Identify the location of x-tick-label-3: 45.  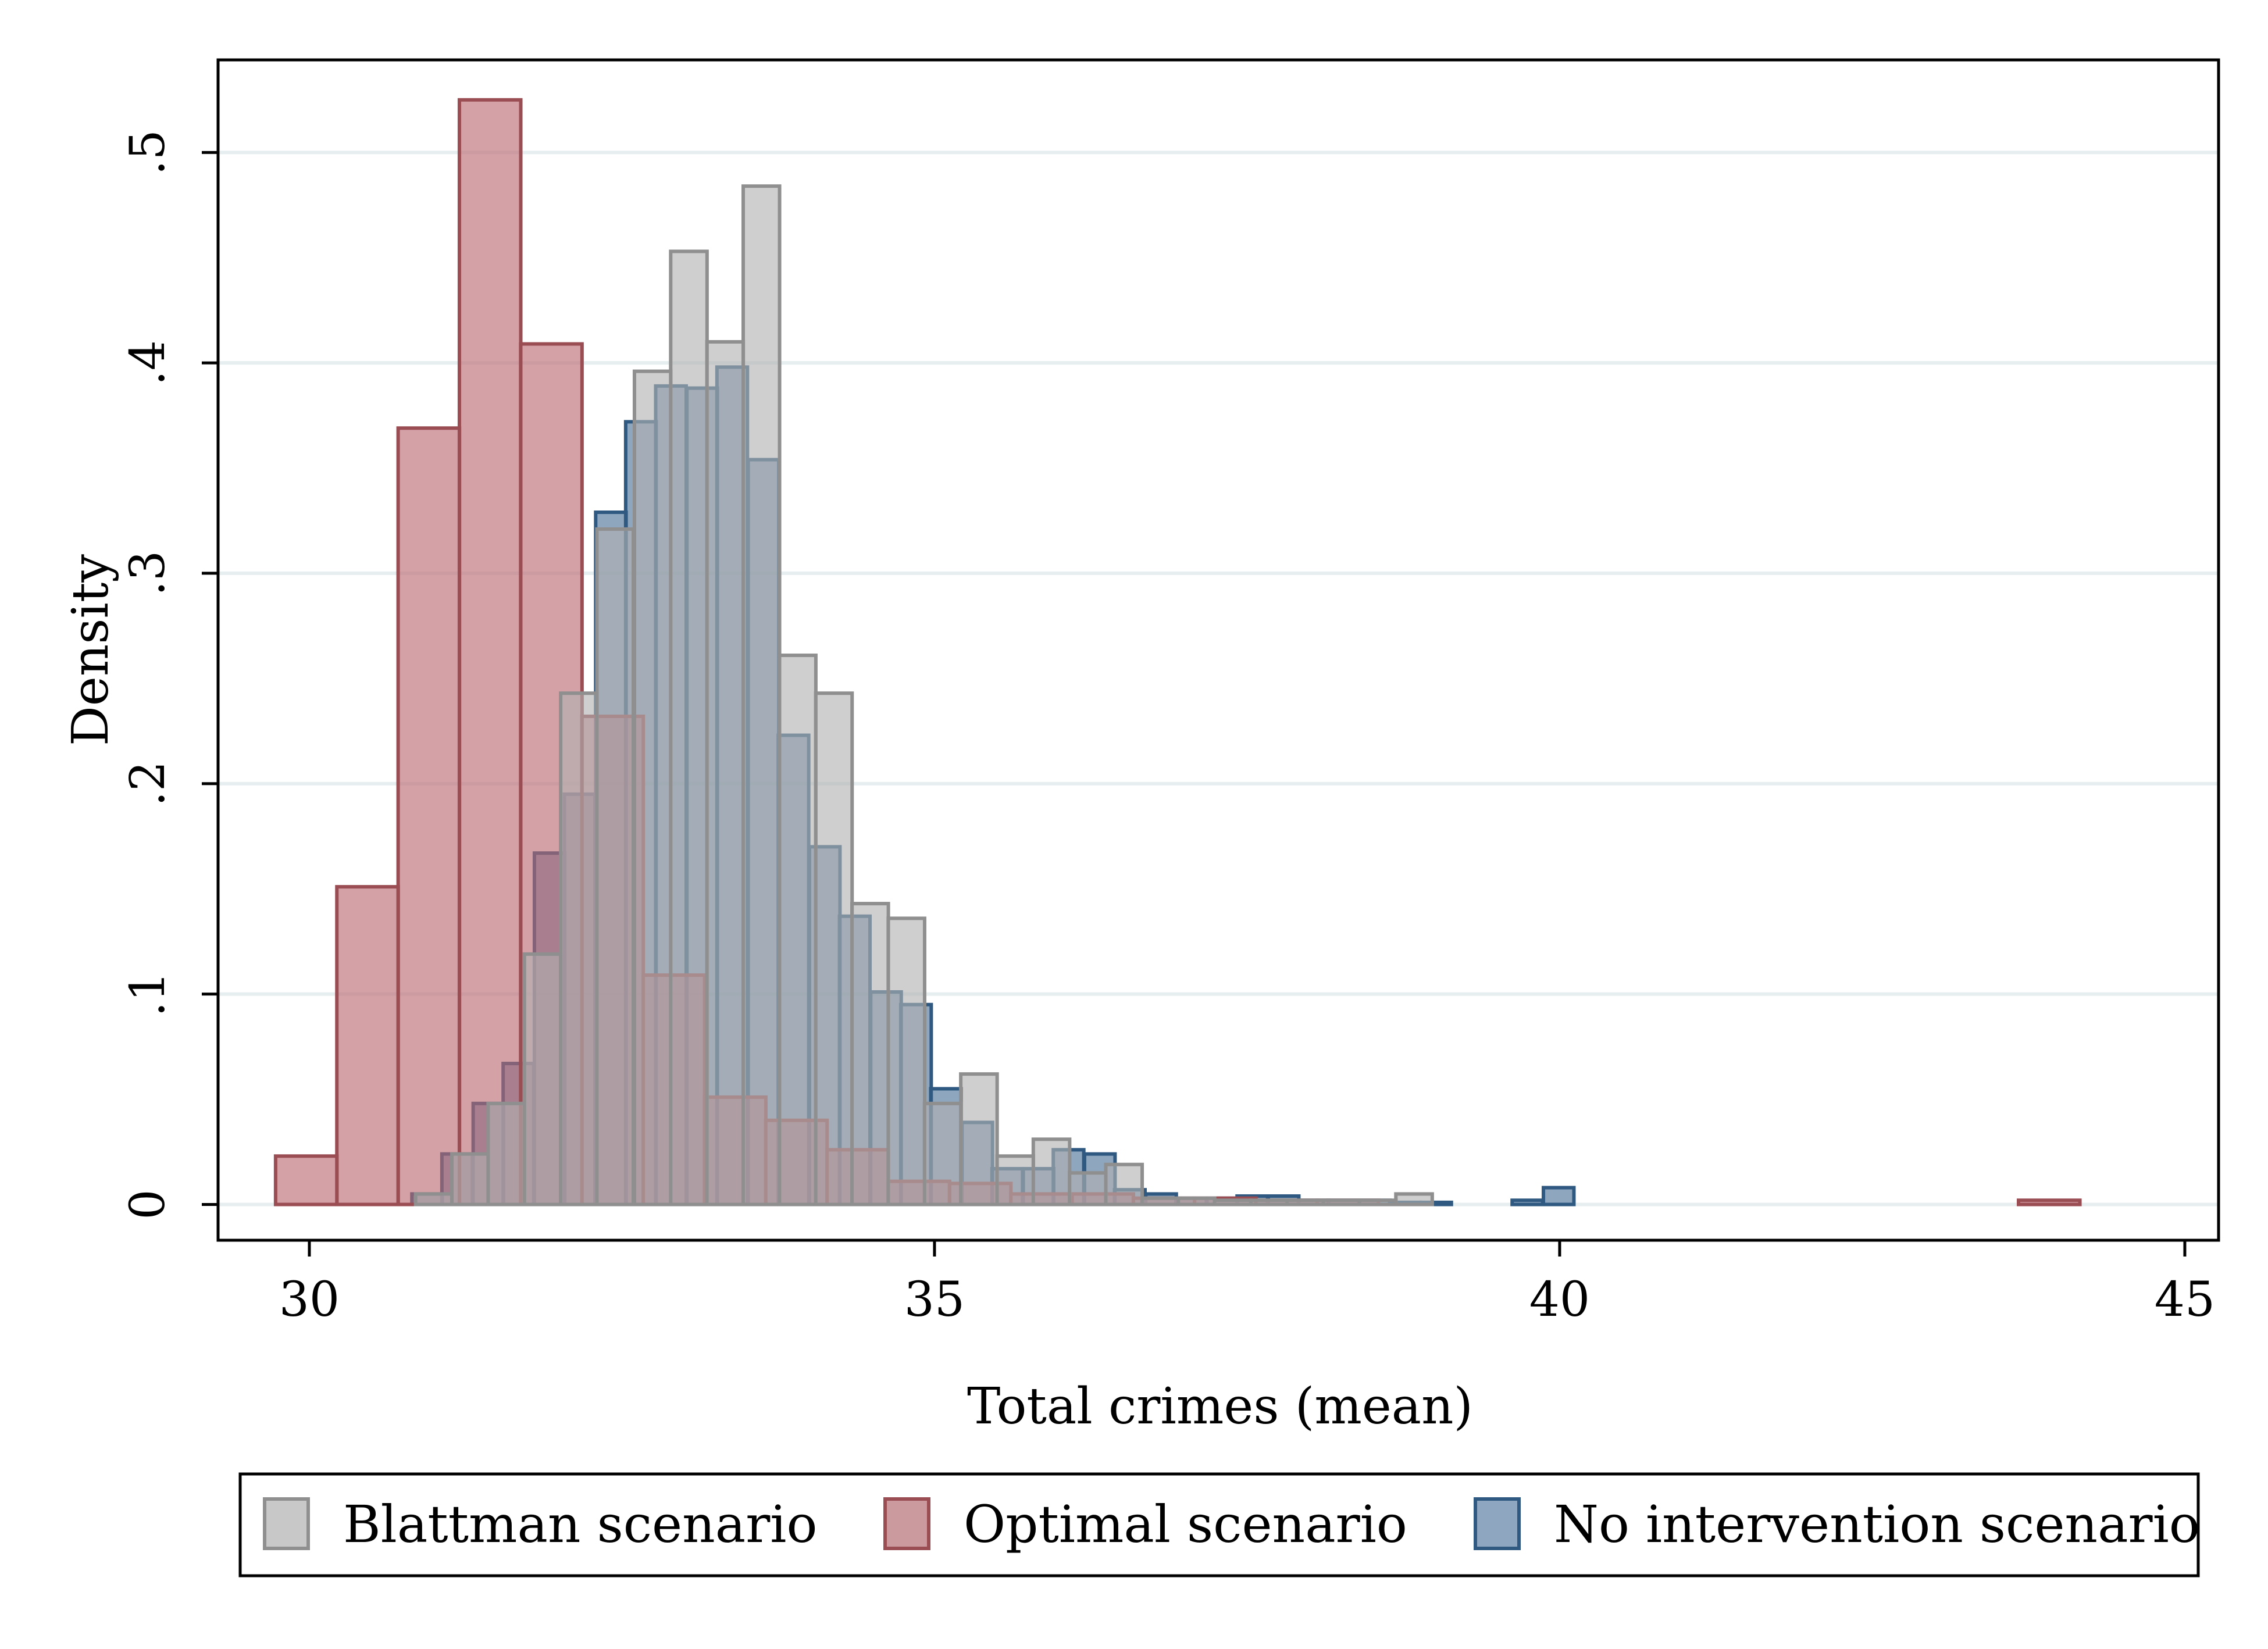
(2185, 1300).